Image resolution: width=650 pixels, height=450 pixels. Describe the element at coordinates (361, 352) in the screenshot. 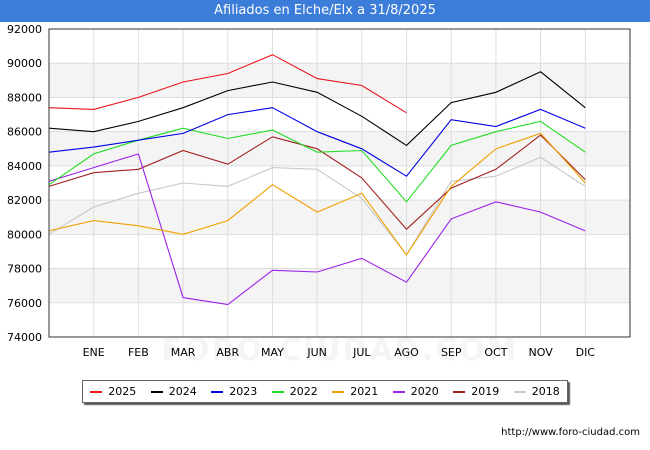

I see `x-tick-label: JUL` at that location.